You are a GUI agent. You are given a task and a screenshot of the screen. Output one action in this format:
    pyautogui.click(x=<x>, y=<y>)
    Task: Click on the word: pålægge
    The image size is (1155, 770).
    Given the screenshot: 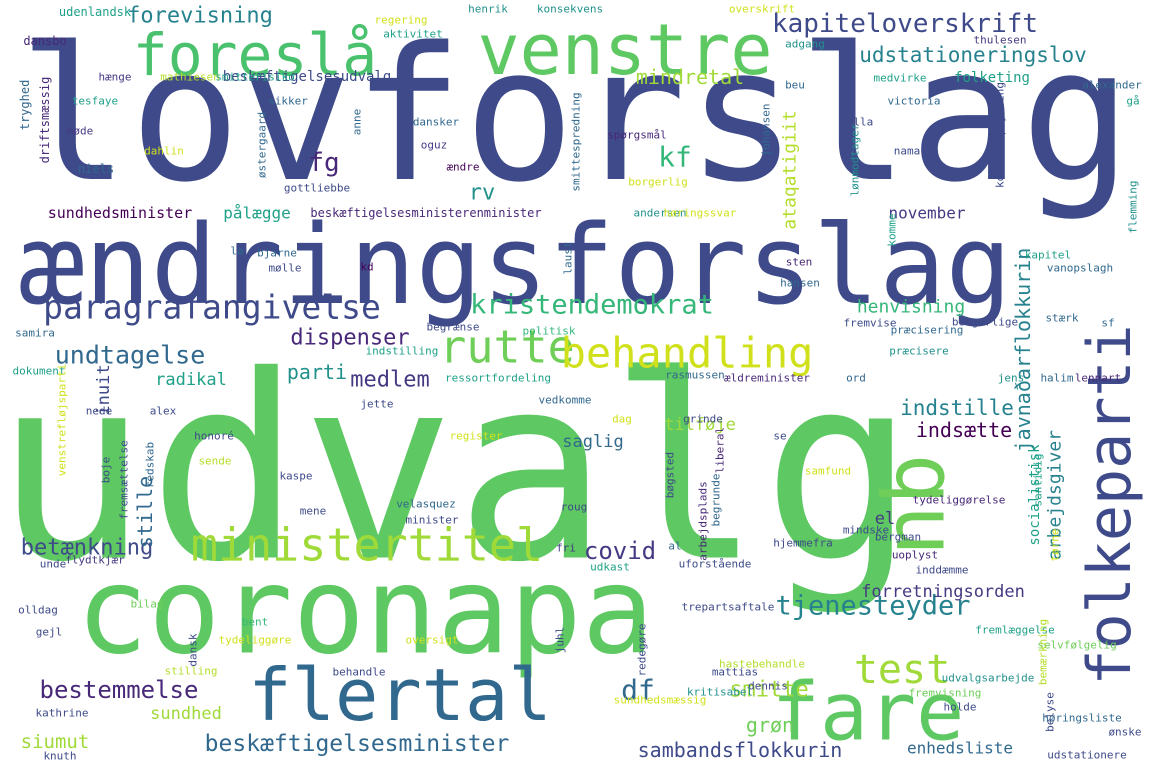 What is the action you would take?
    pyautogui.click(x=256, y=213)
    